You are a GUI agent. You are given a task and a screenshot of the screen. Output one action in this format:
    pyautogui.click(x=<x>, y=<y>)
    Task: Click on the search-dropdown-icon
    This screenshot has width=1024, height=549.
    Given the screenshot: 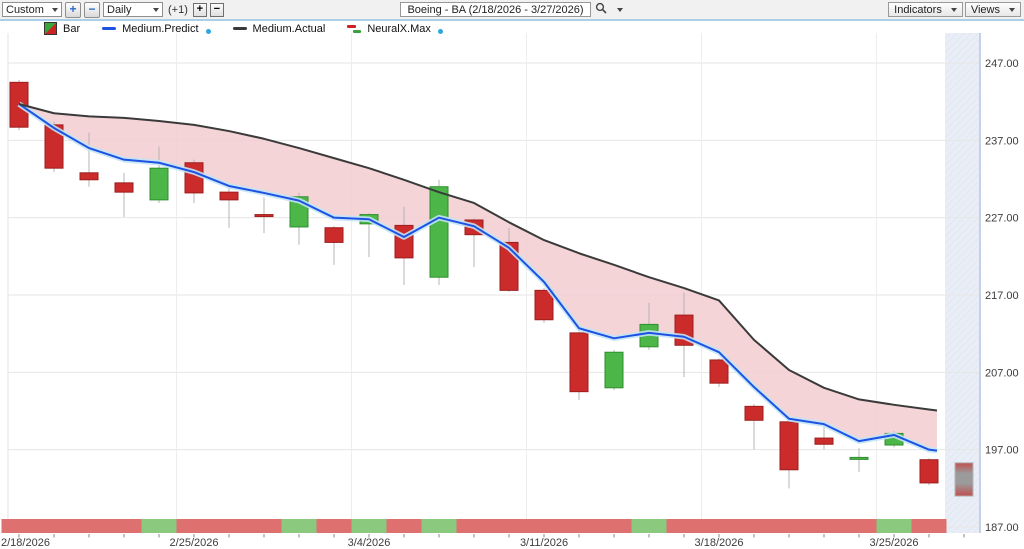 What is the action you would take?
    pyautogui.click(x=619, y=9)
    